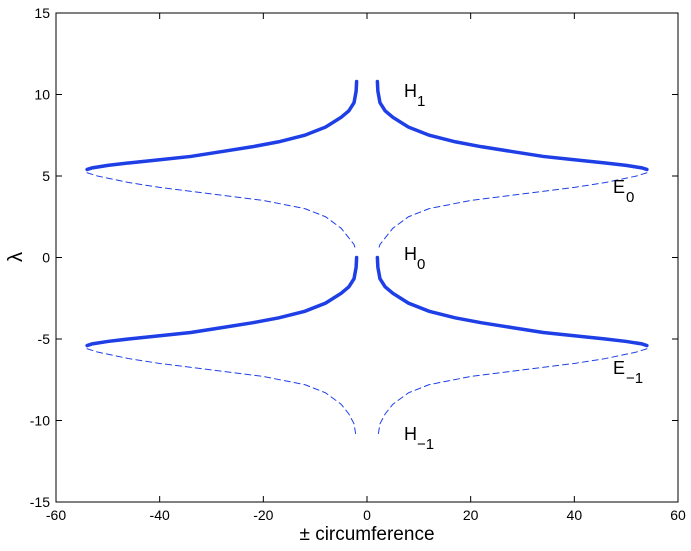  Describe the element at coordinates (42, 95) in the screenshot. I see `y-tick-label: 10` at that location.